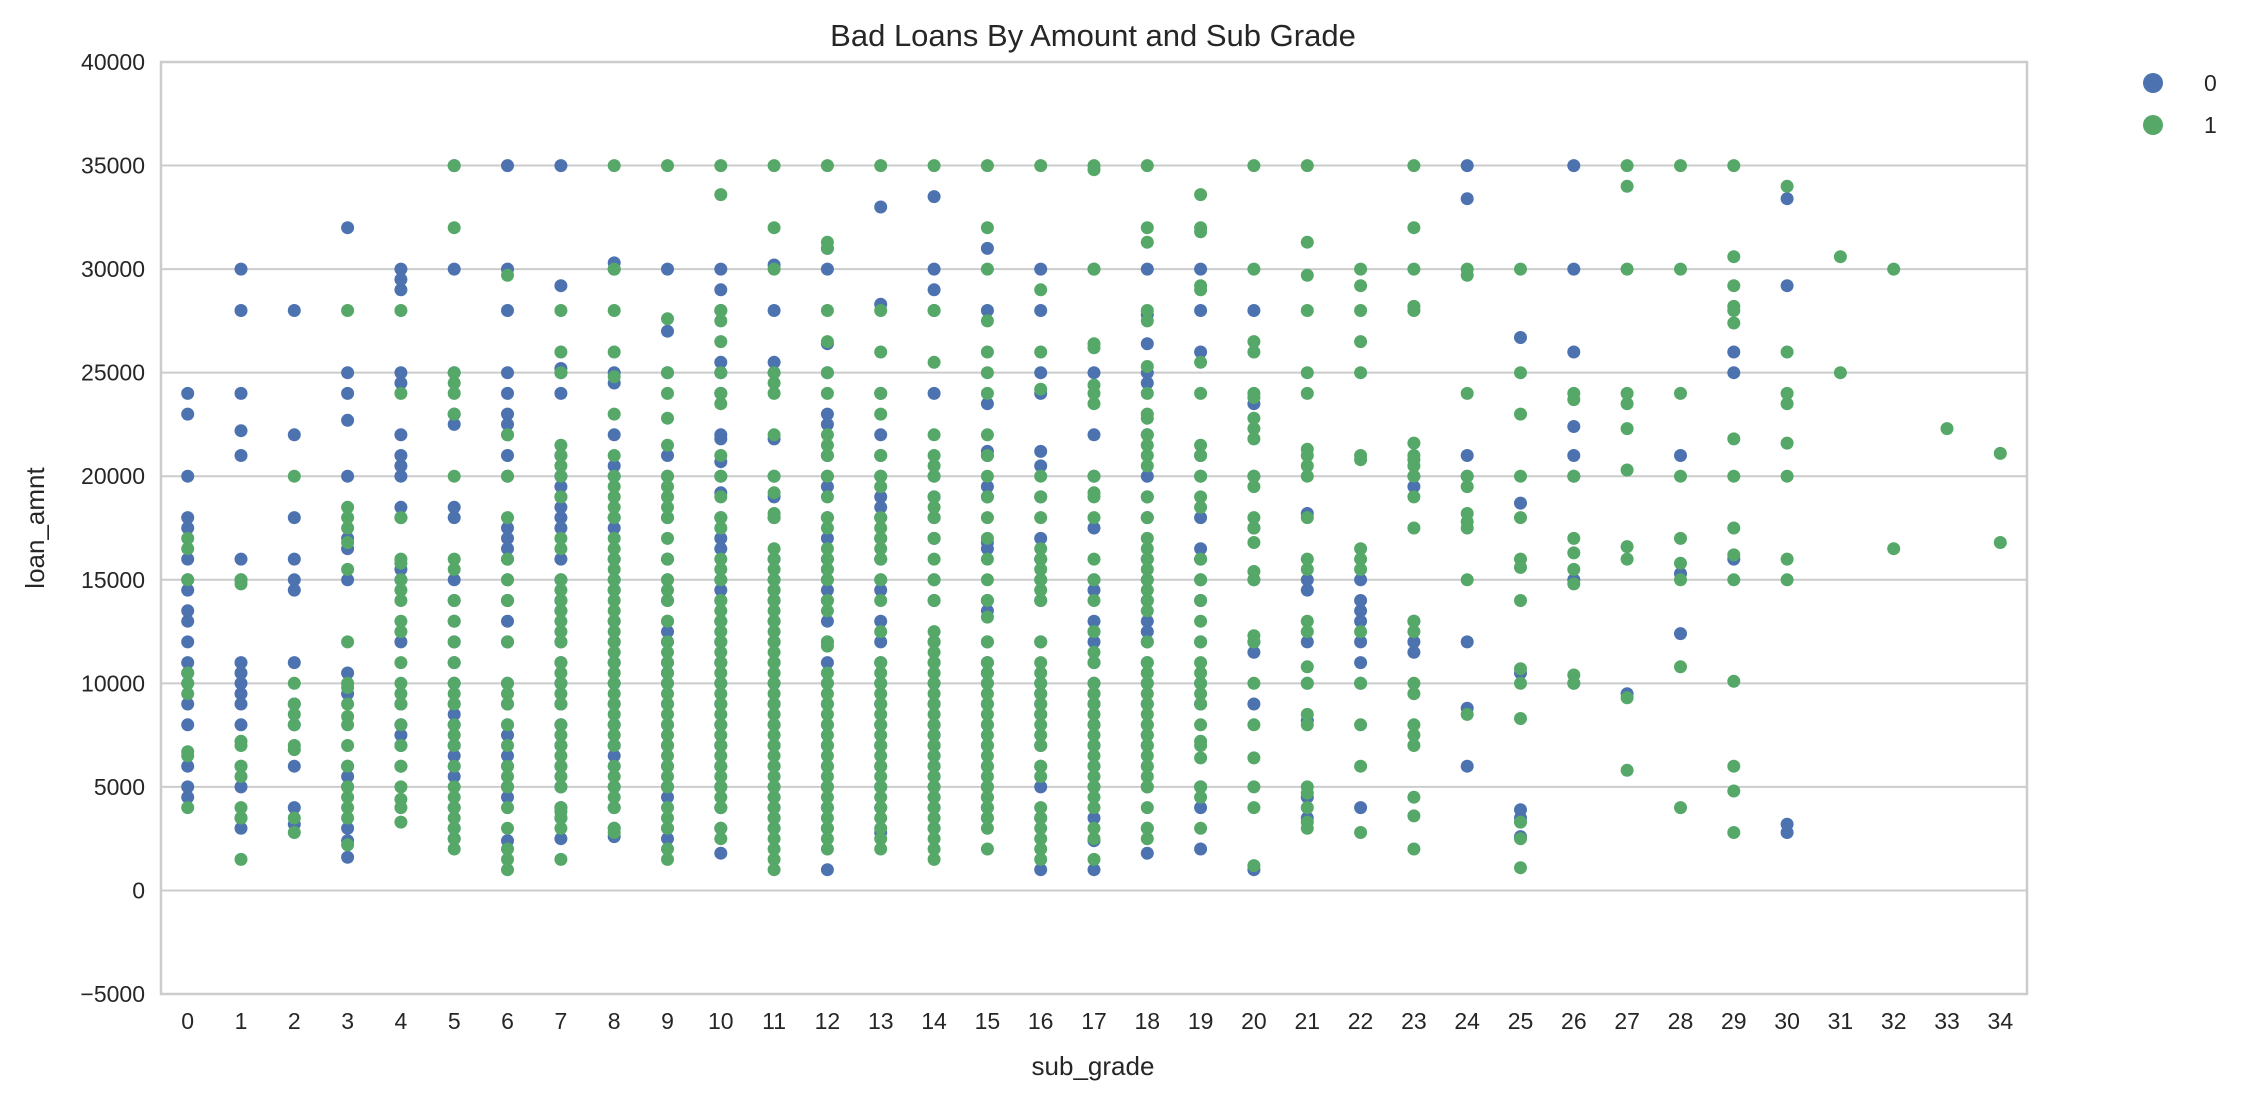 Image resolution: width=2248 pixels, height=1100 pixels. What do you see at coordinates (113, 683) in the screenshot?
I see `y-tick-label: 10000` at bounding box center [113, 683].